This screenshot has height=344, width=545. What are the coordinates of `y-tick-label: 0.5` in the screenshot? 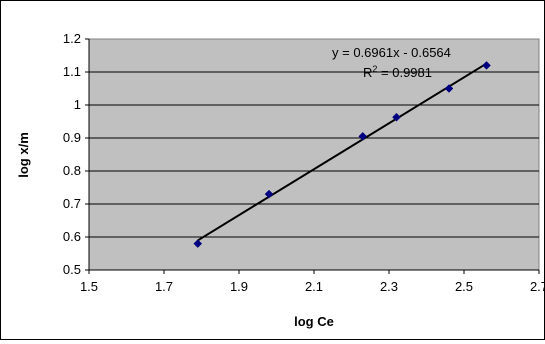 It's located at (72, 269).